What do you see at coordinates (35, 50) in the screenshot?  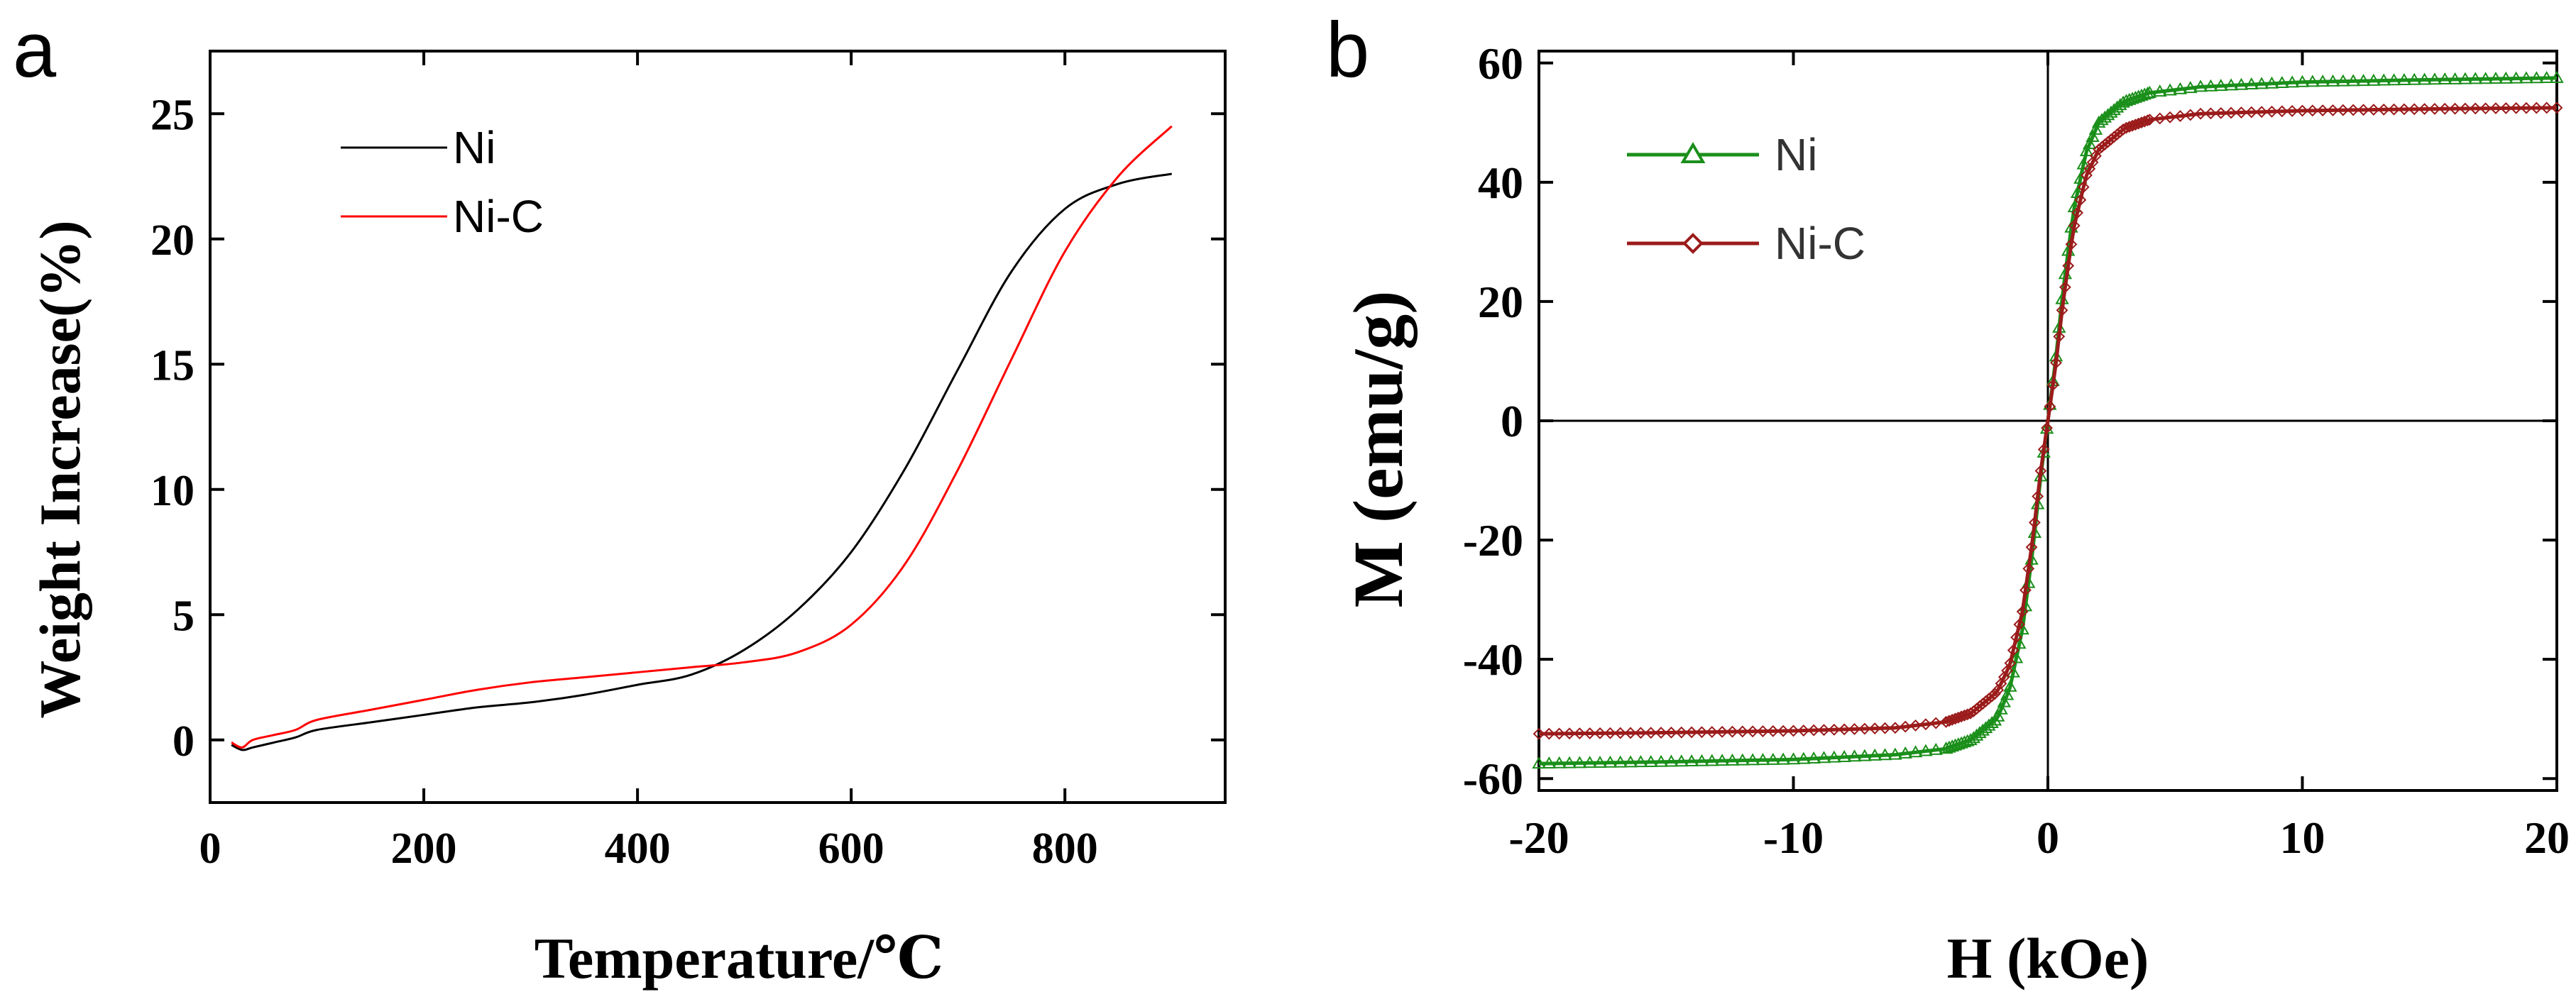 I see `panel-letter-a: a` at bounding box center [35, 50].